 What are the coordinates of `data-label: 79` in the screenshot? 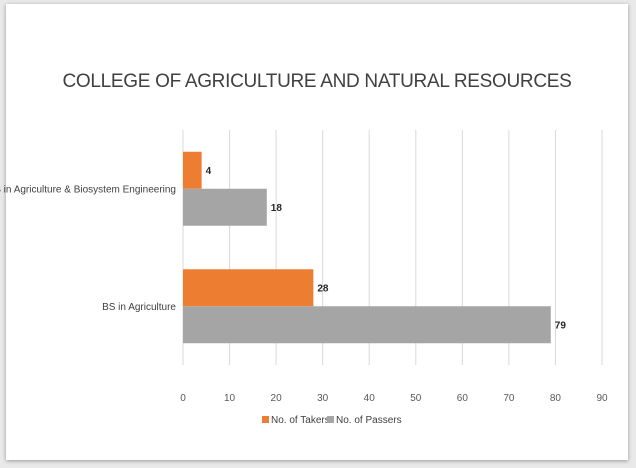 It's located at (561, 325).